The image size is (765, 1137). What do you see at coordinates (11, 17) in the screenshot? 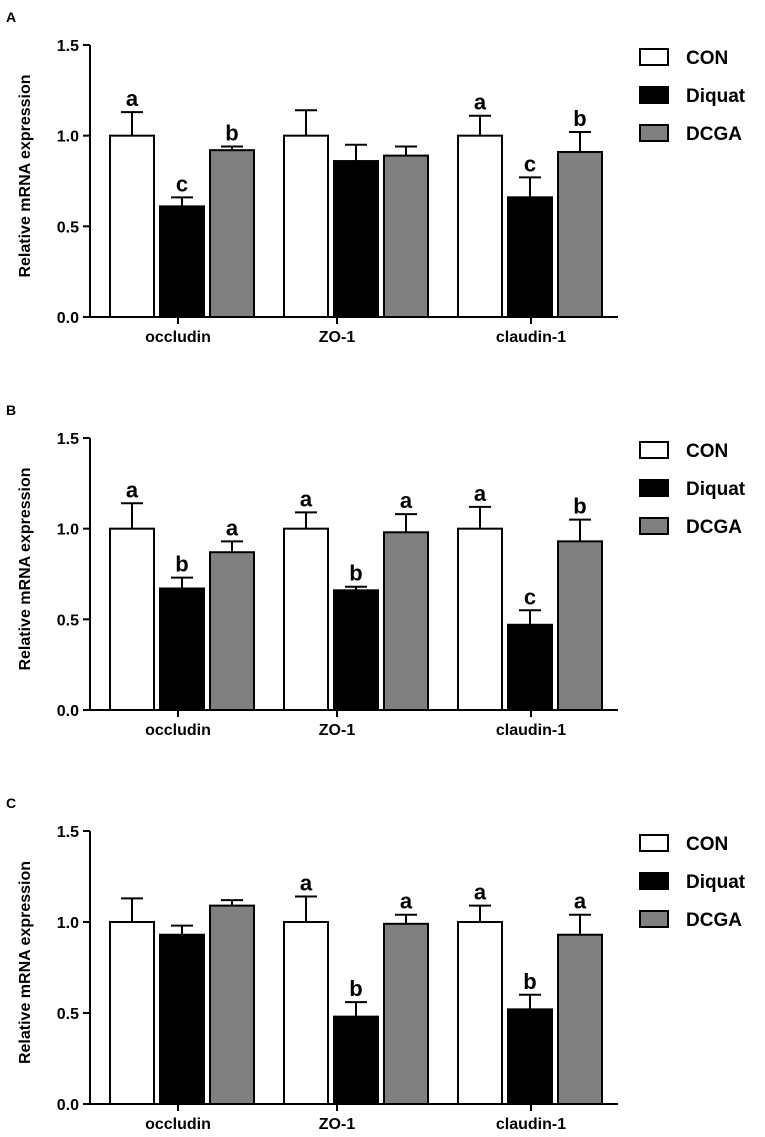
I see `panel-label: A` at bounding box center [11, 17].